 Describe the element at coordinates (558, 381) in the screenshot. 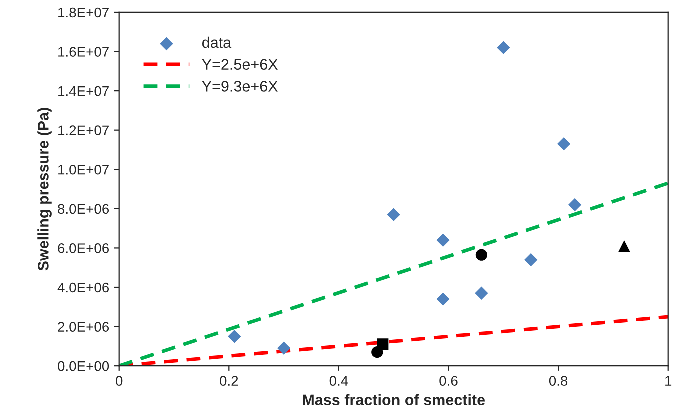

I see `x-tick-label: 0.8` at that location.